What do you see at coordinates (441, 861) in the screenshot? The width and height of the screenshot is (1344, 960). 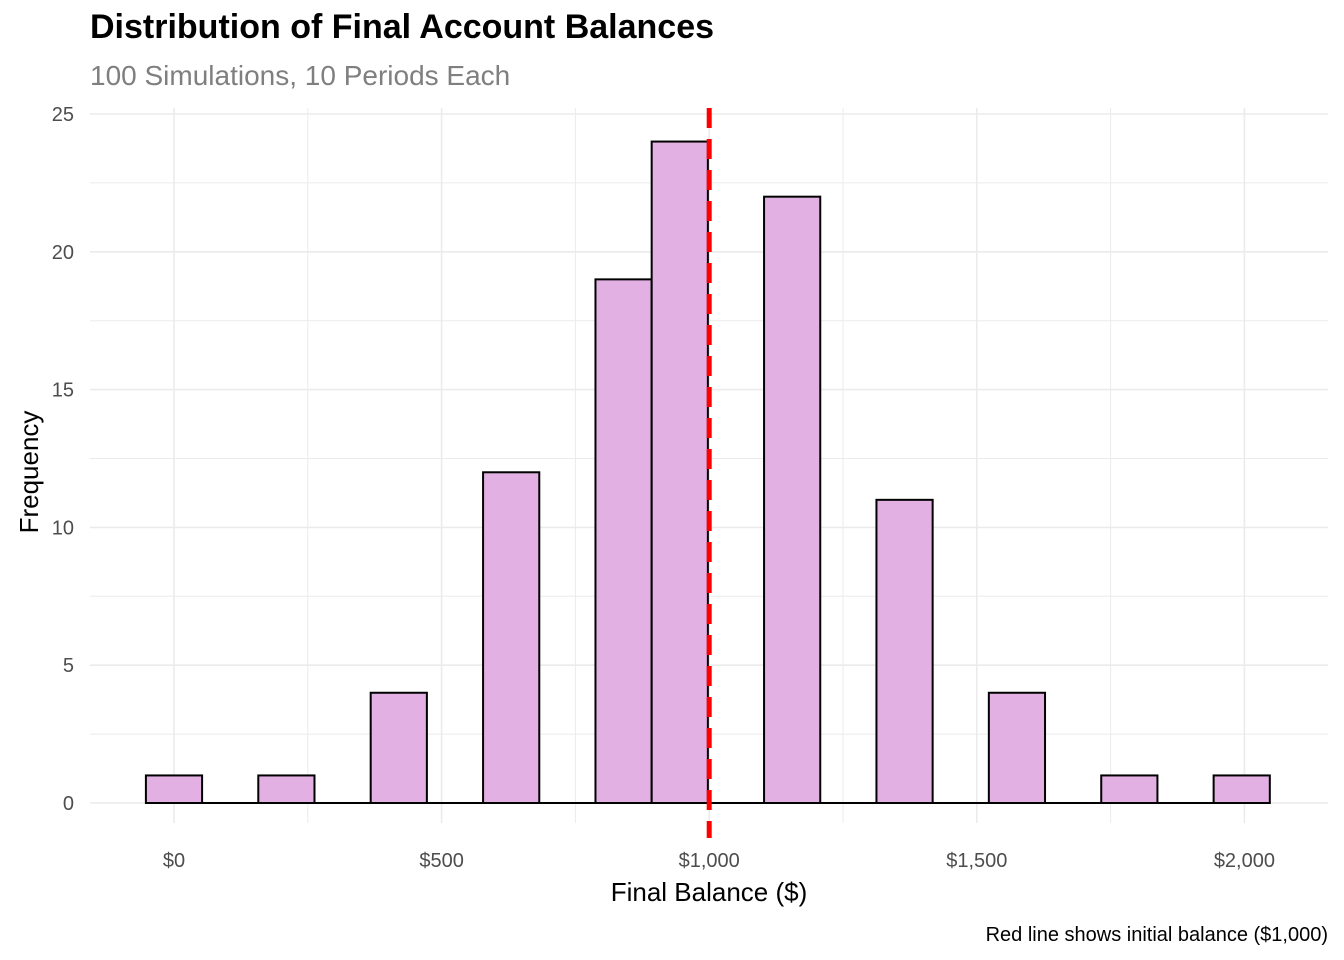 I see `x-tick-label: $500` at bounding box center [441, 861].